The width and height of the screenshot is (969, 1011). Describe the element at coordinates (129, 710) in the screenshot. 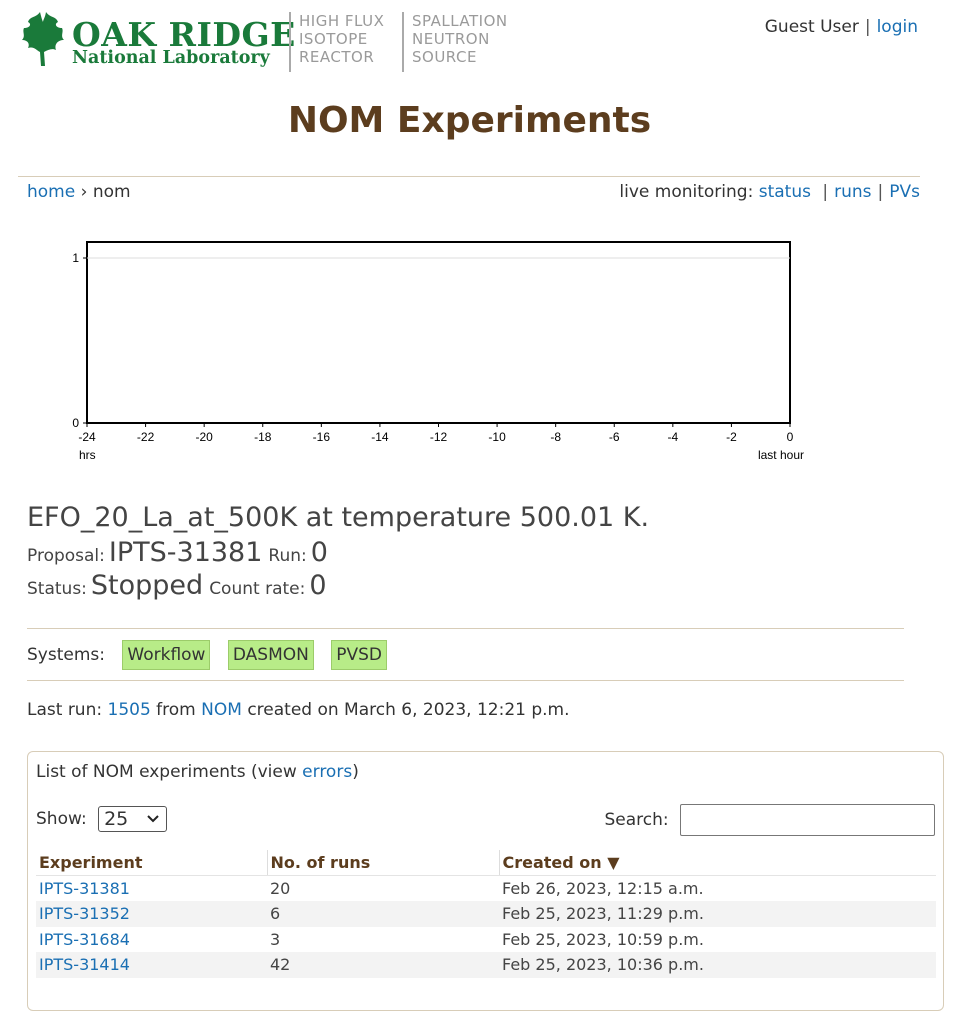

I see `last-run-link: 1505` at that location.